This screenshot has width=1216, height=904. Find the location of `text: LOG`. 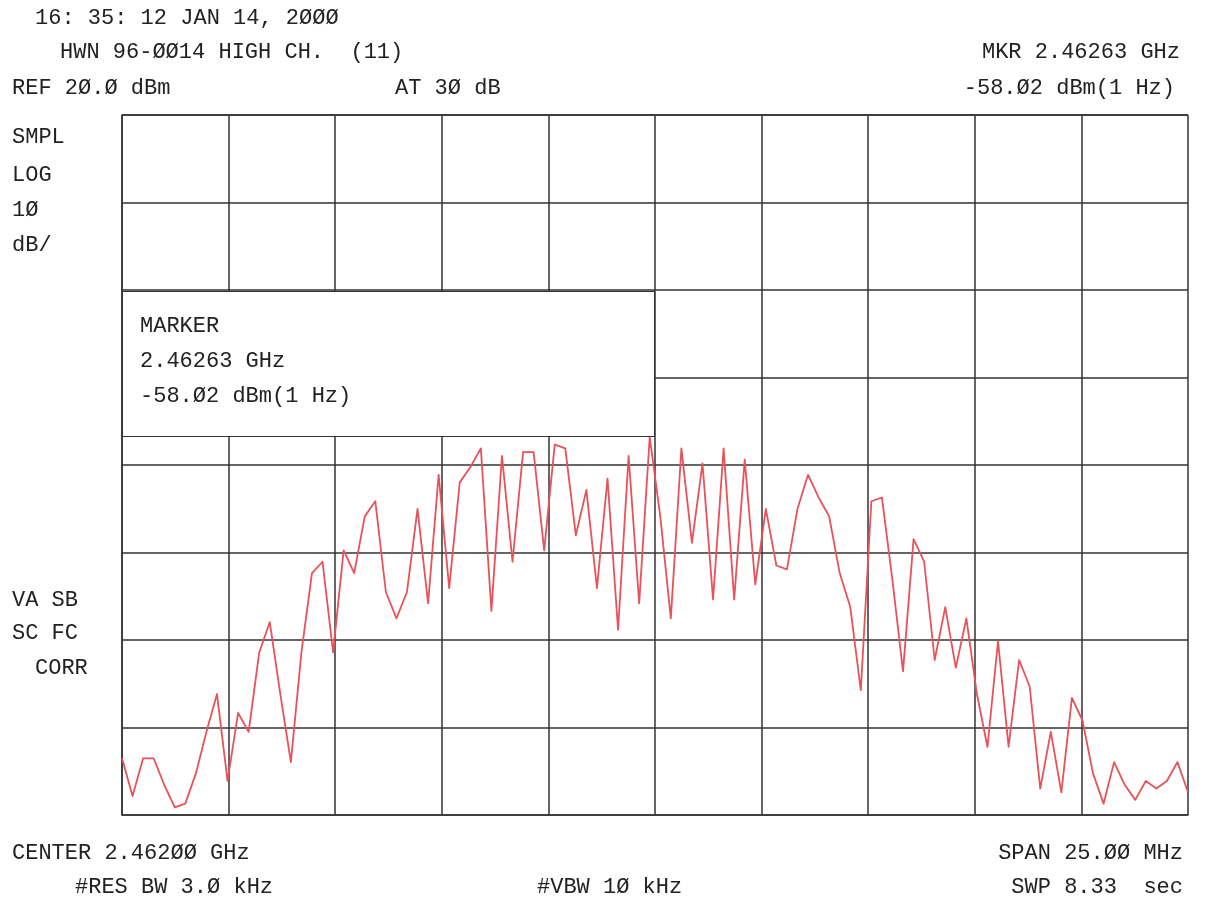

text: LOG is located at coordinates (32, 175).